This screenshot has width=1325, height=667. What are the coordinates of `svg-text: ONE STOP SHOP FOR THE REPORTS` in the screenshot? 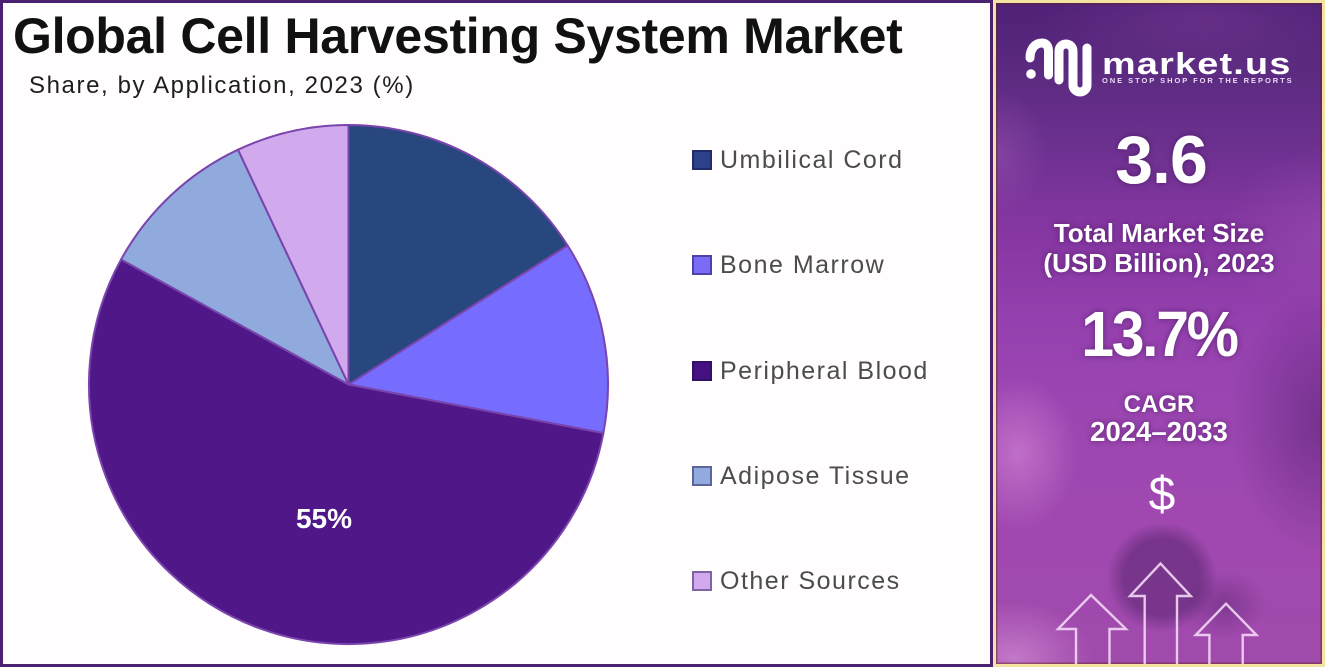 It's located at (1198, 80).